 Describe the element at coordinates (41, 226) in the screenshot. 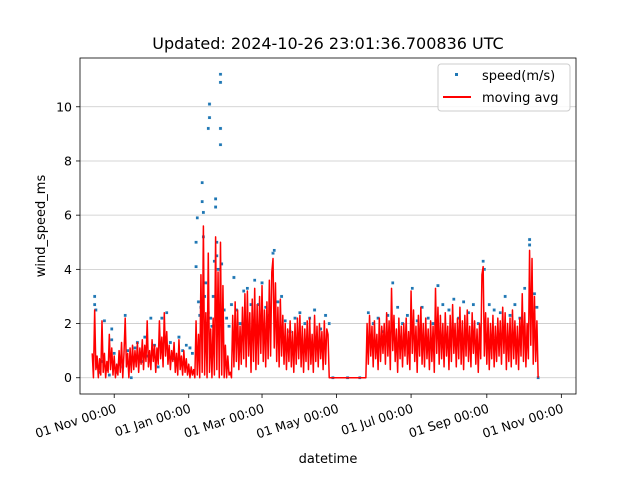

I see `y-axis-label: wind_speed_ms` at that location.